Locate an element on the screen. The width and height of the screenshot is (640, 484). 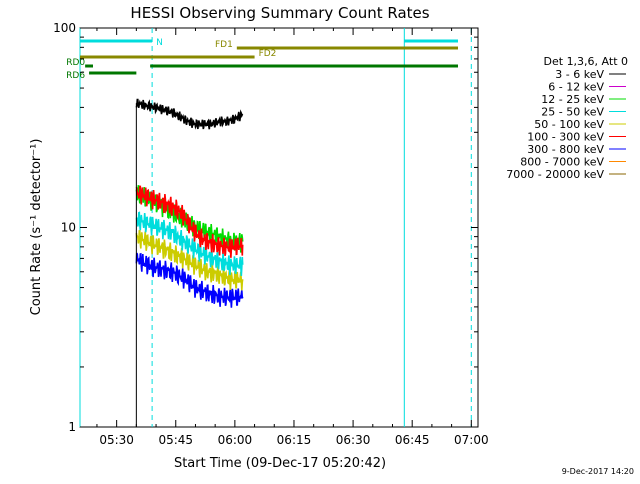
flag-bar-label: RD6 is located at coordinates (75, 76).